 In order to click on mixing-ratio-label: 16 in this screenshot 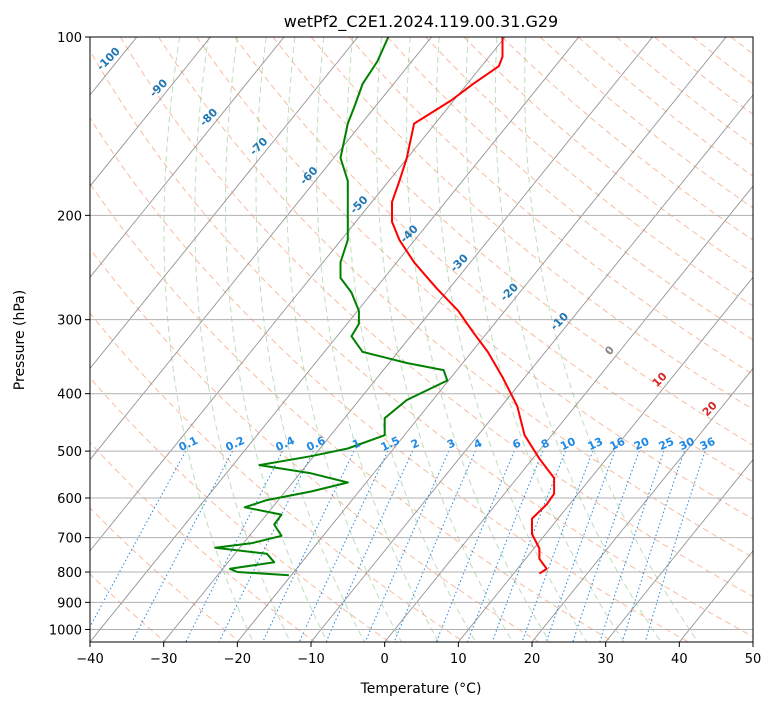, I will do `click(618, 444)`.